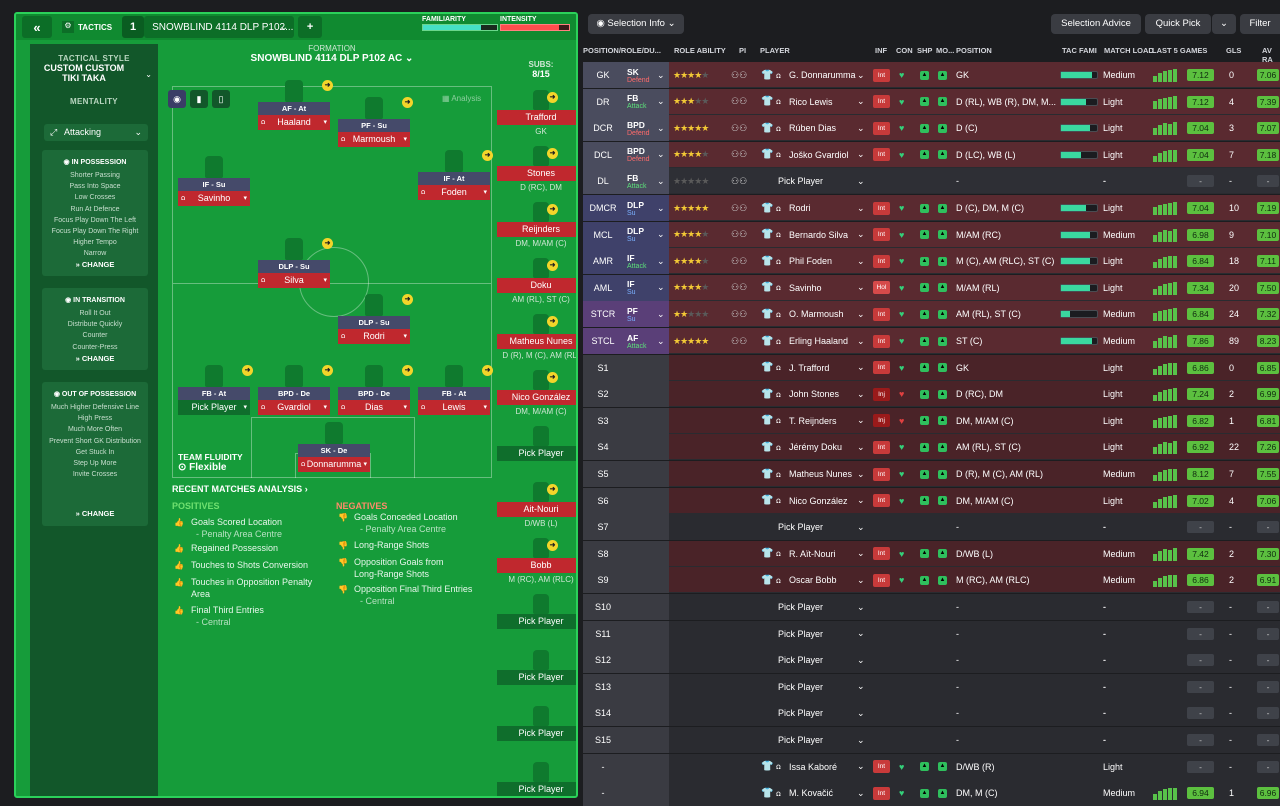  What do you see at coordinates (199, 99) in the screenshot?
I see `bar-chart-icon: ▮` at bounding box center [199, 99].